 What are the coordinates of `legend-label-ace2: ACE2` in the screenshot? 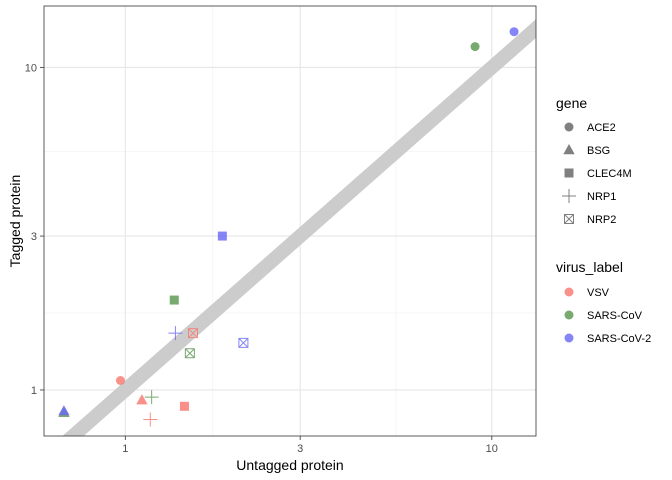 It's located at (601, 128).